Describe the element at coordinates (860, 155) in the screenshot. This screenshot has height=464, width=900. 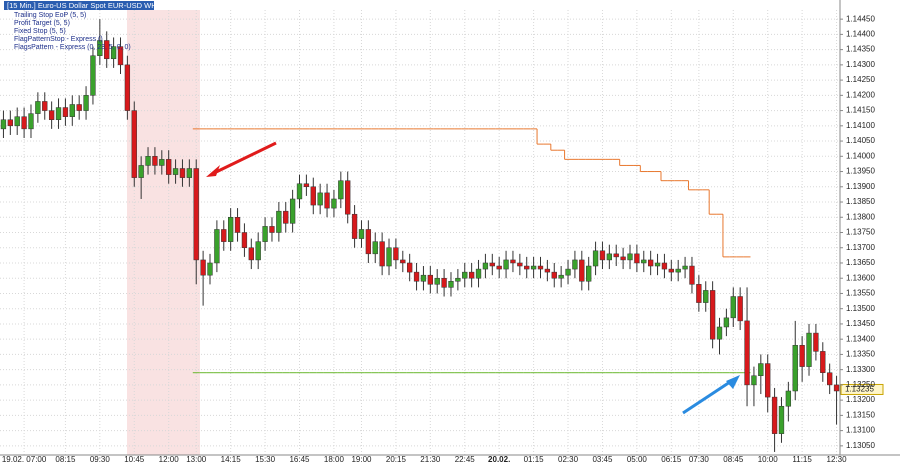
I see `y-tick-label: 1.14000` at that location.